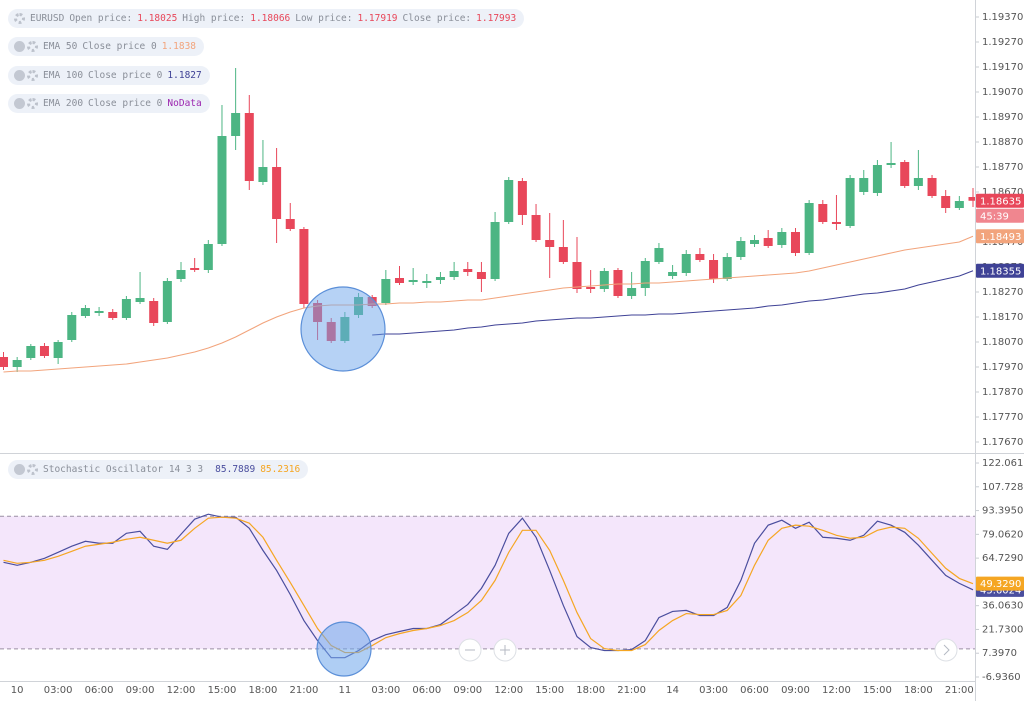 Image resolution: width=1024 pixels, height=701 pixels. Describe the element at coordinates (946, 650) in the screenshot. I see `scroll-right-button` at that location.